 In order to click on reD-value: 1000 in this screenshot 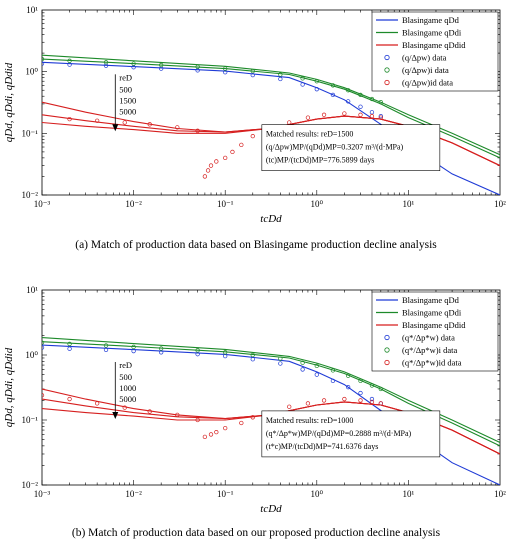, I will do `click(127, 388)`.